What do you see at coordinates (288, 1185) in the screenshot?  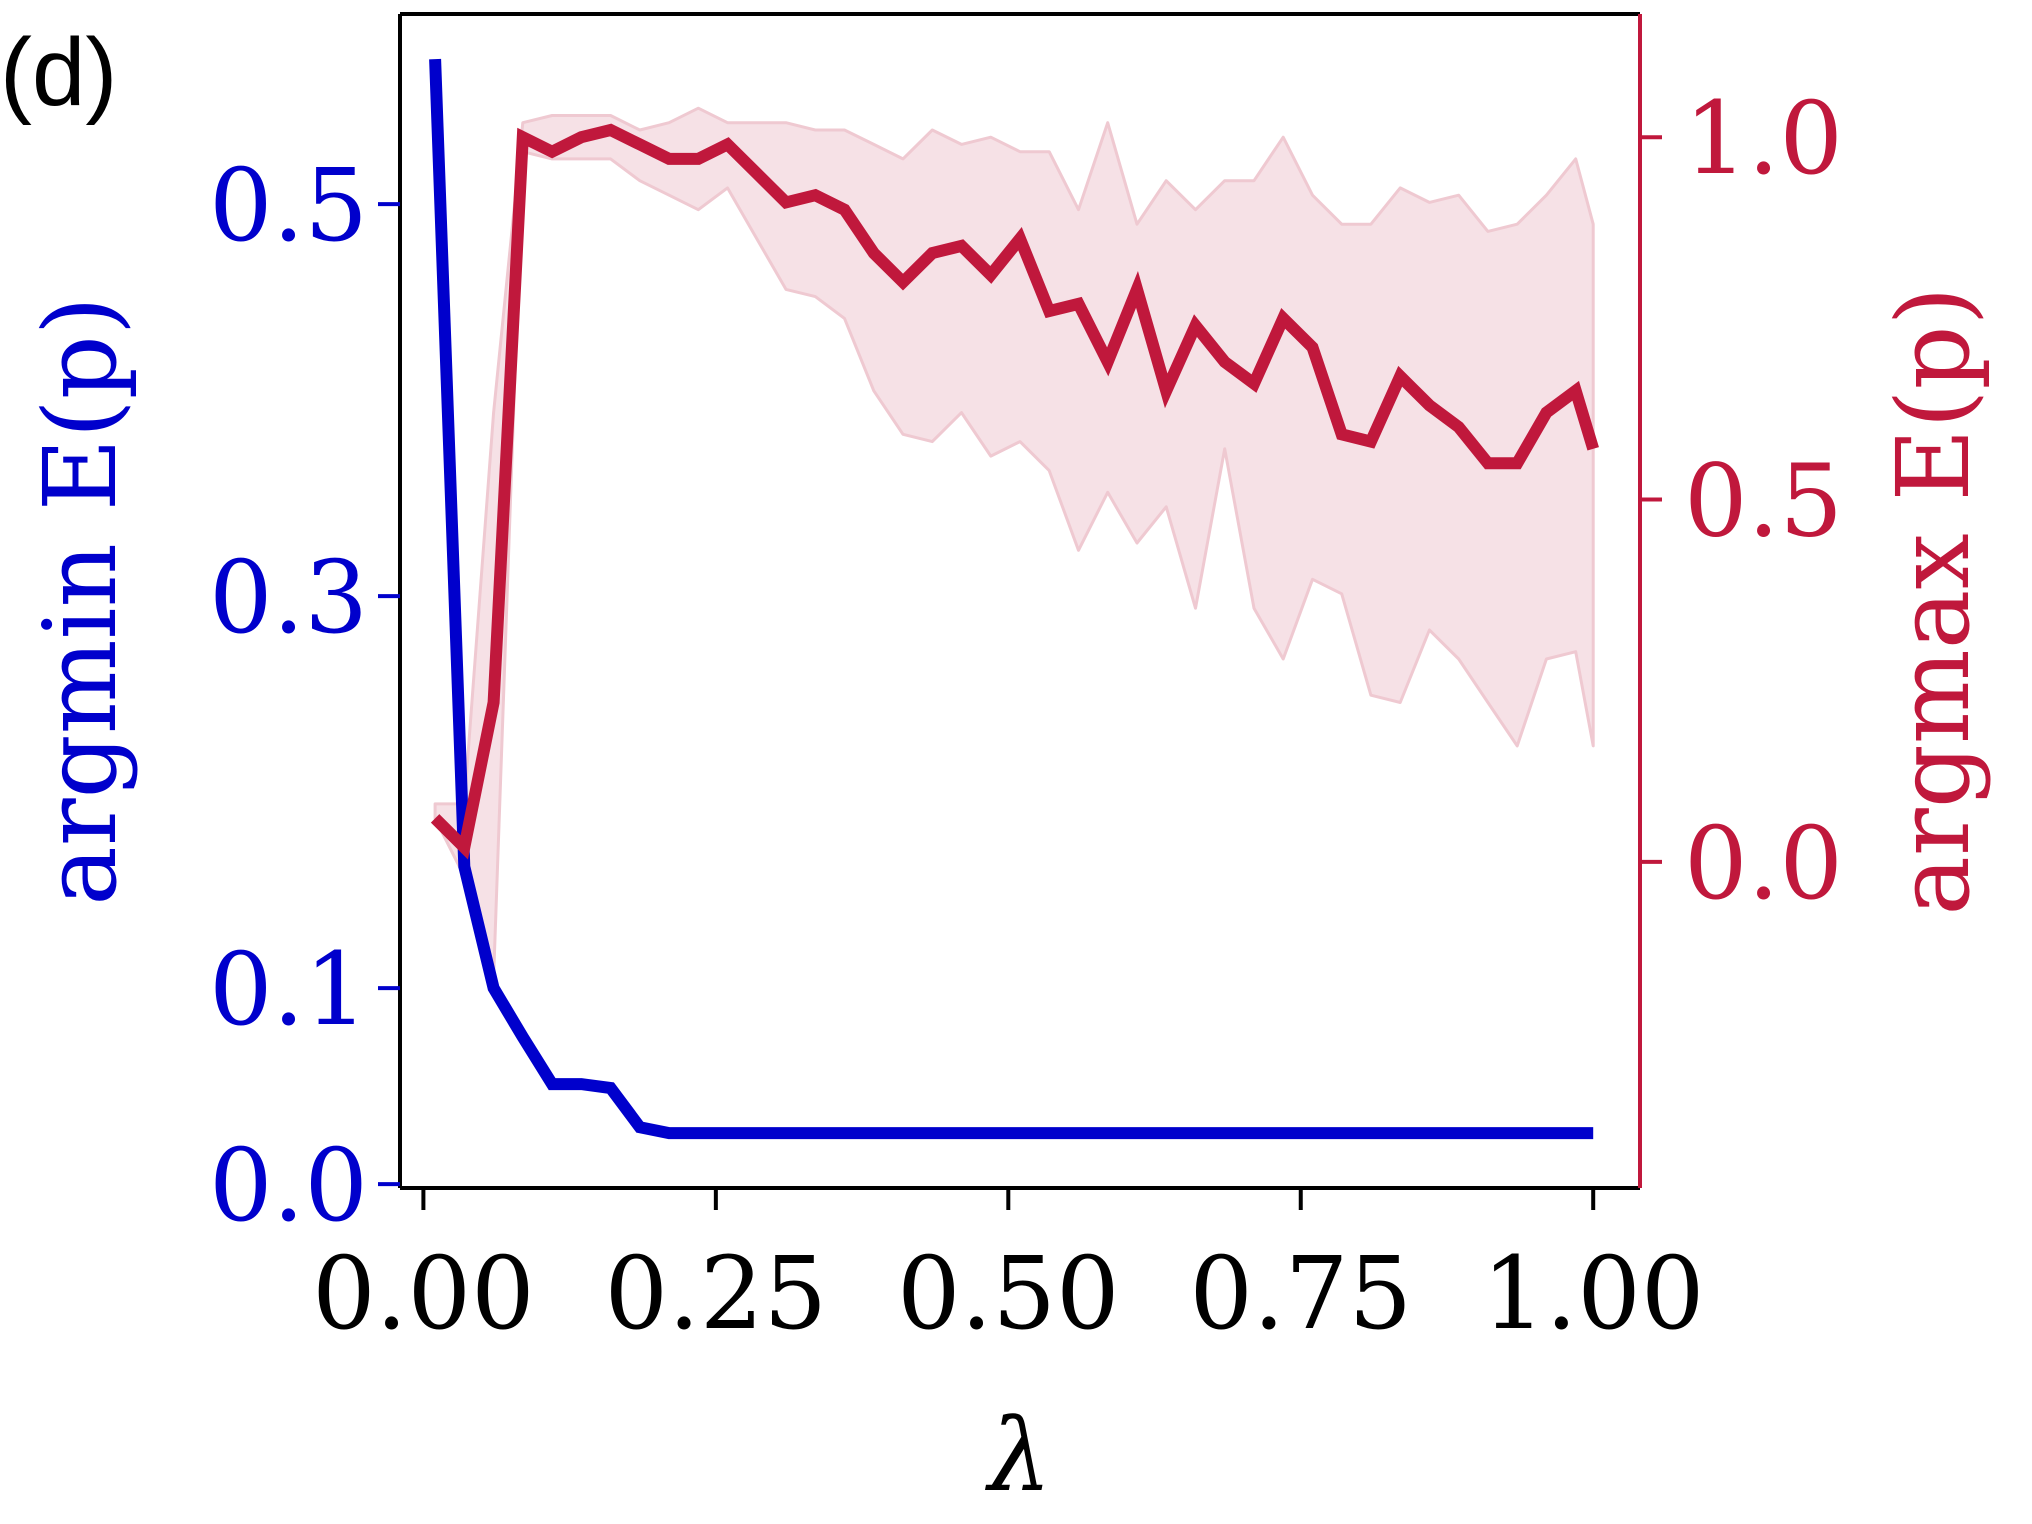 I see `left-y-tick-label: 0.0` at bounding box center [288, 1185].